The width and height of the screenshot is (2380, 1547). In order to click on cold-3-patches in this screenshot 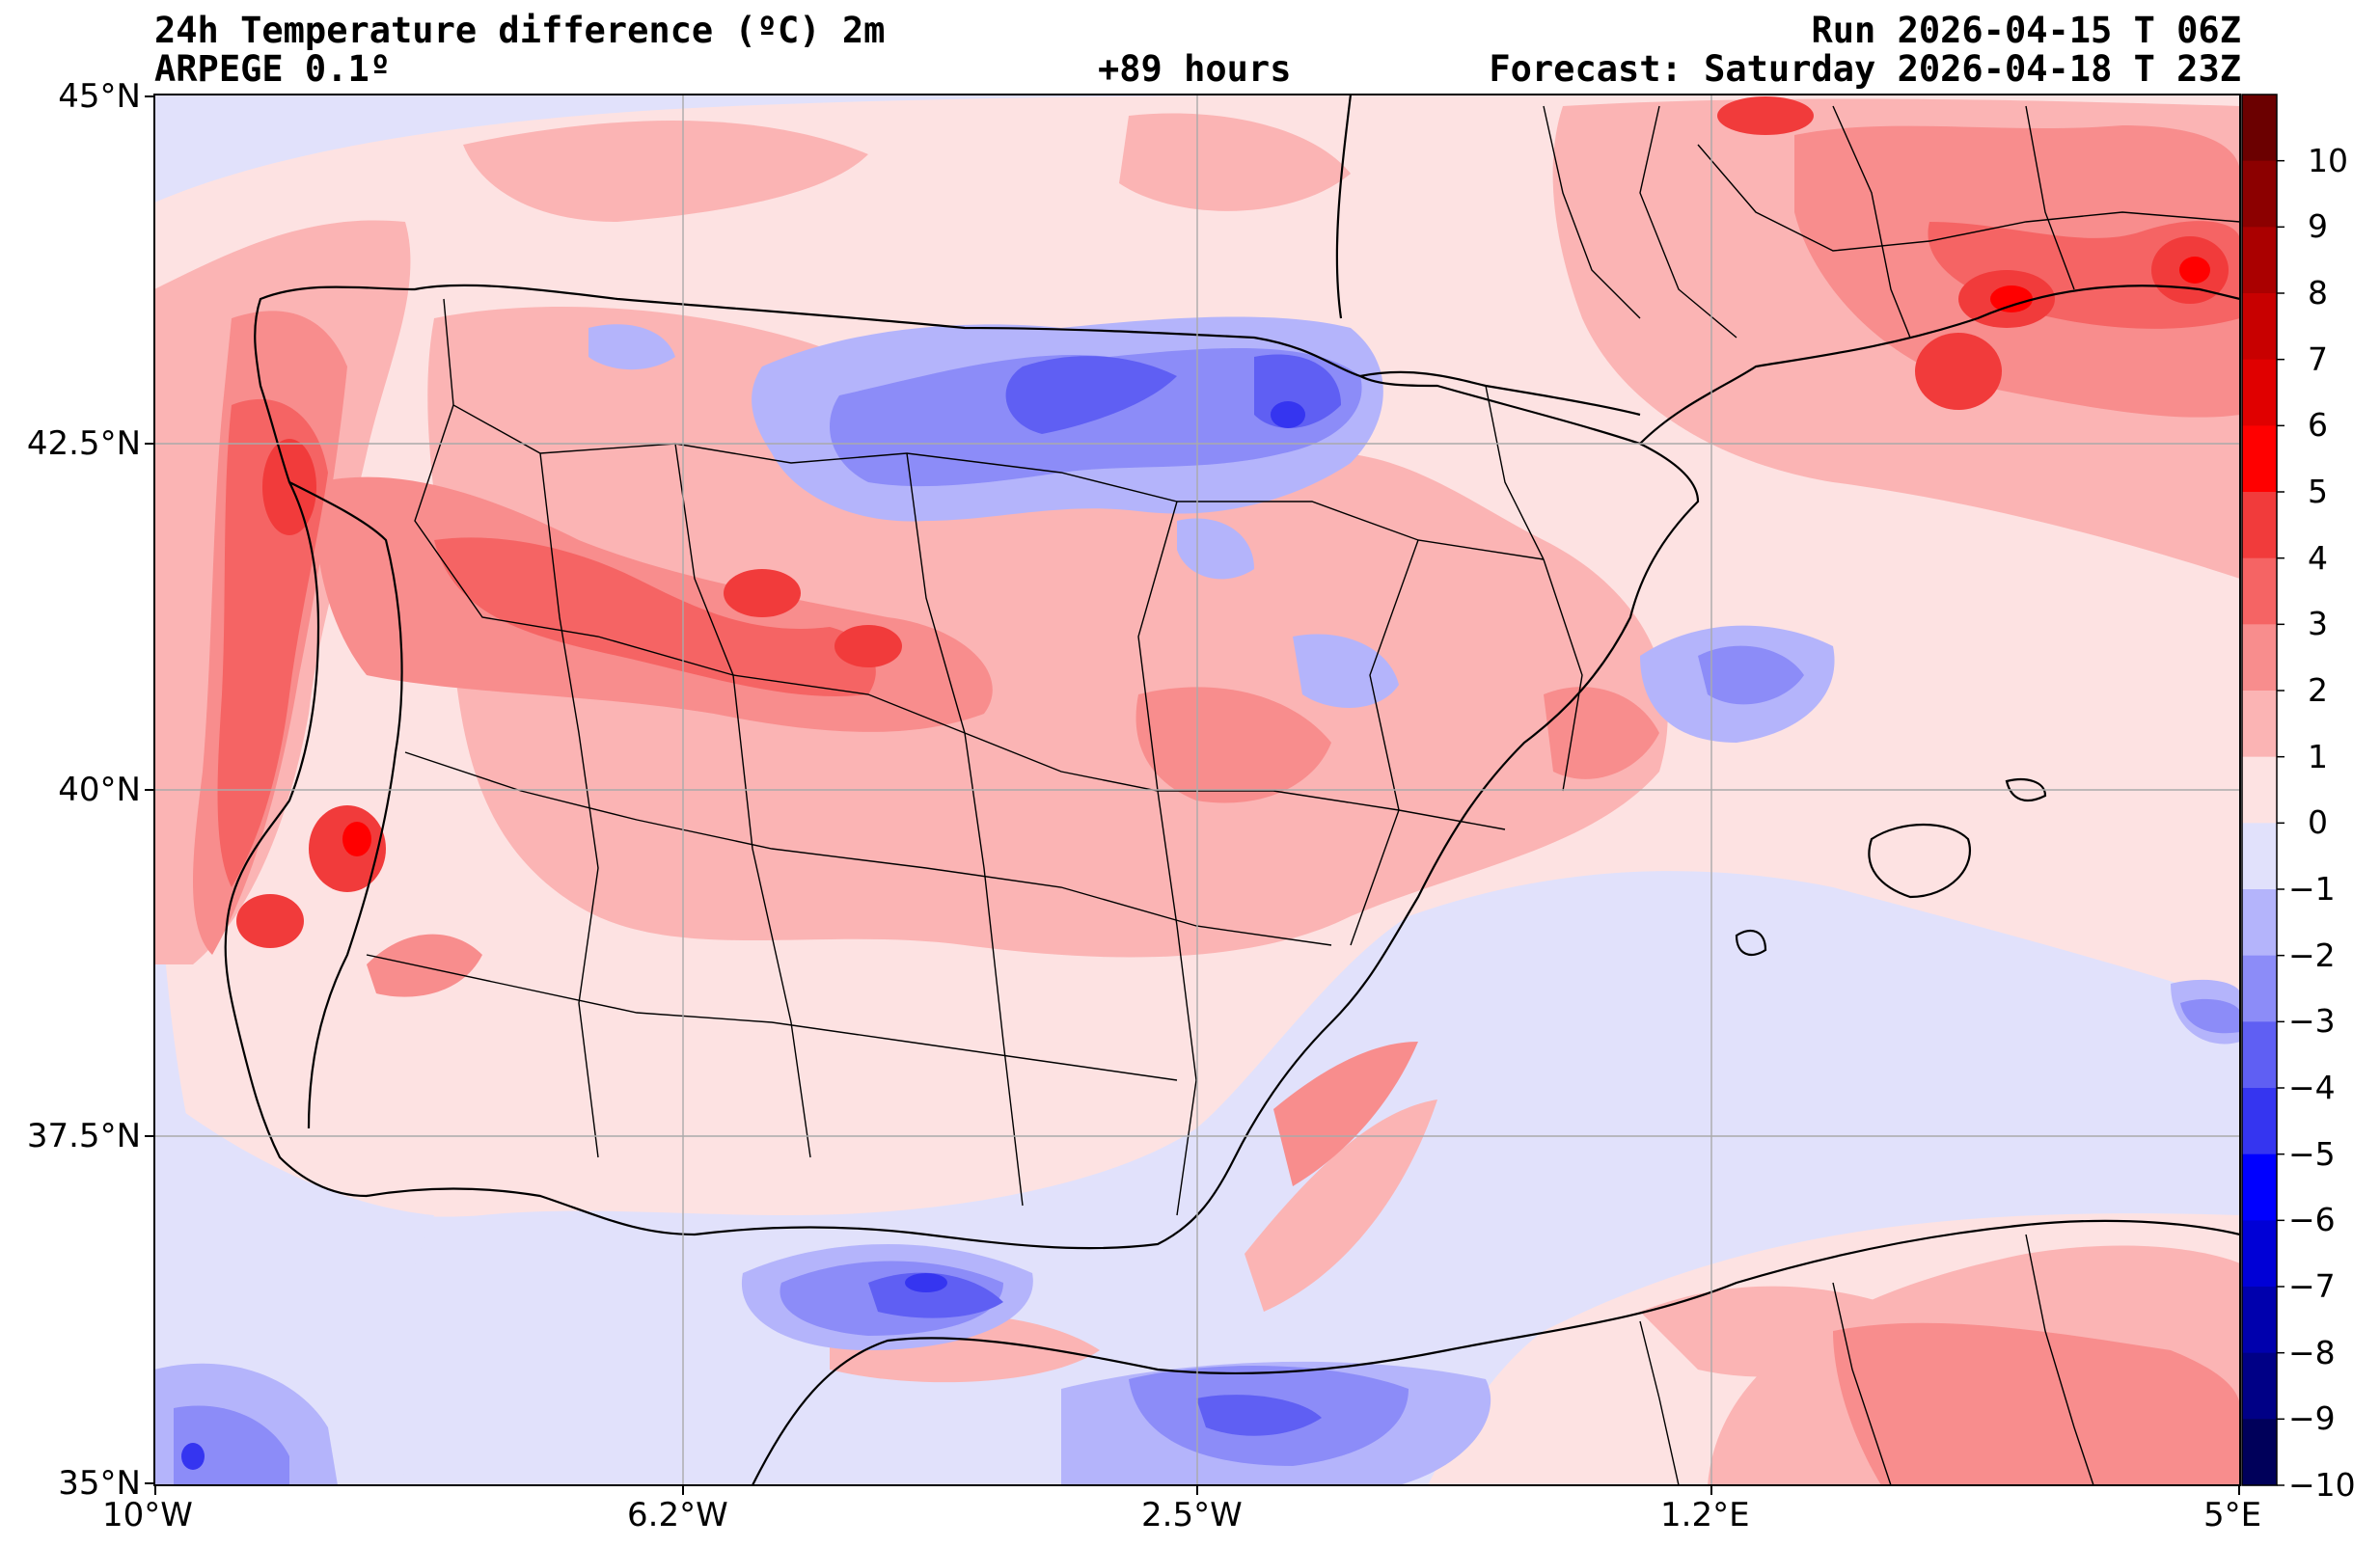, I will do `click(1104, 895)`.